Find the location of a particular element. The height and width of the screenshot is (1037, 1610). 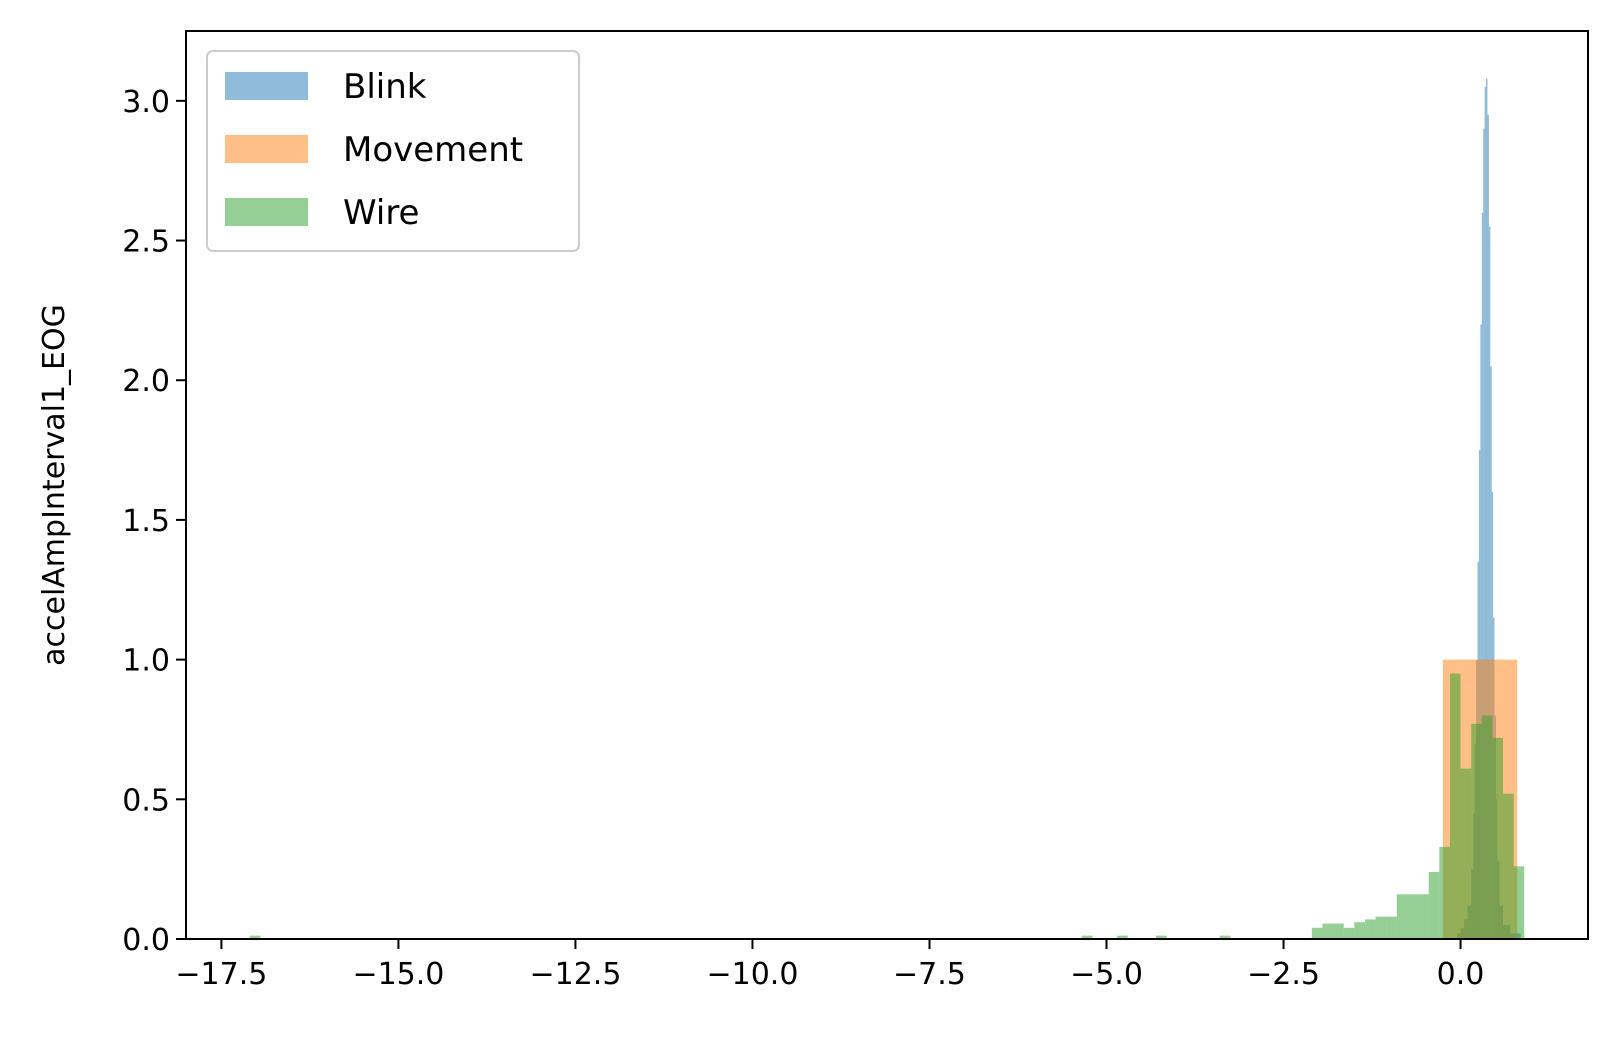

legend-item-blink: Blink is located at coordinates (326, 87).